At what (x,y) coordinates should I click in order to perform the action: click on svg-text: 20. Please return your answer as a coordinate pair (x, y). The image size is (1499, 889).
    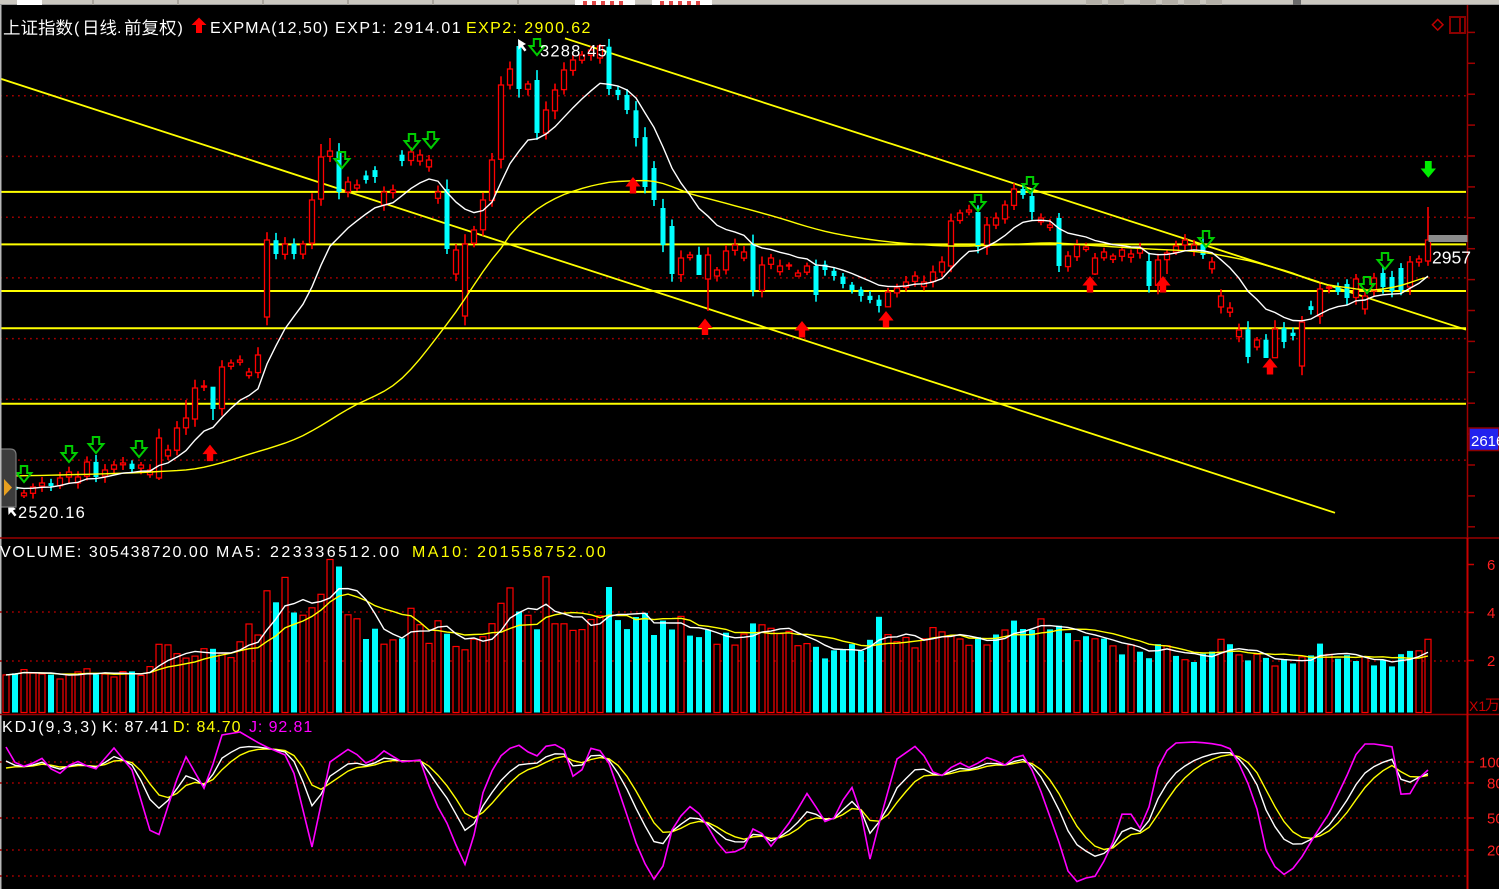
    Looking at the image, I should click on (1493, 851).